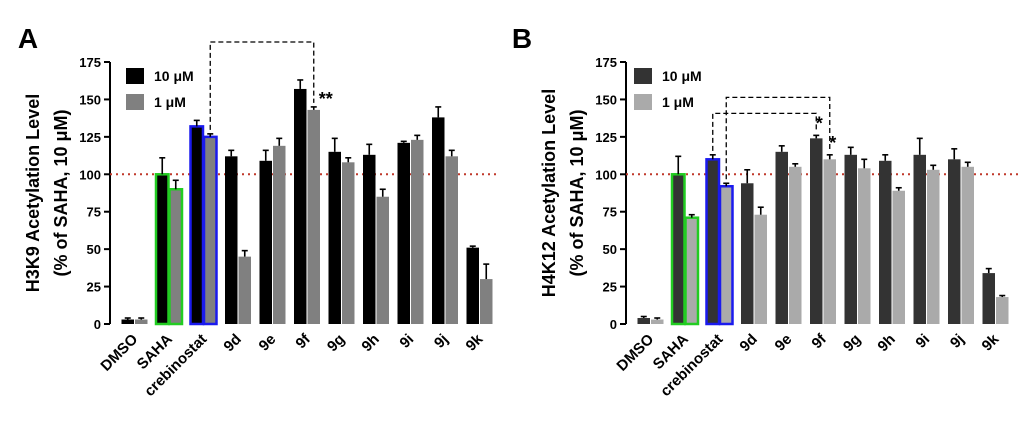 Image resolution: width=1022 pixels, height=438 pixels. Describe the element at coordinates (33, 193) in the screenshot. I see `y-axis-label: H3K9 Acetylation Level` at that location.